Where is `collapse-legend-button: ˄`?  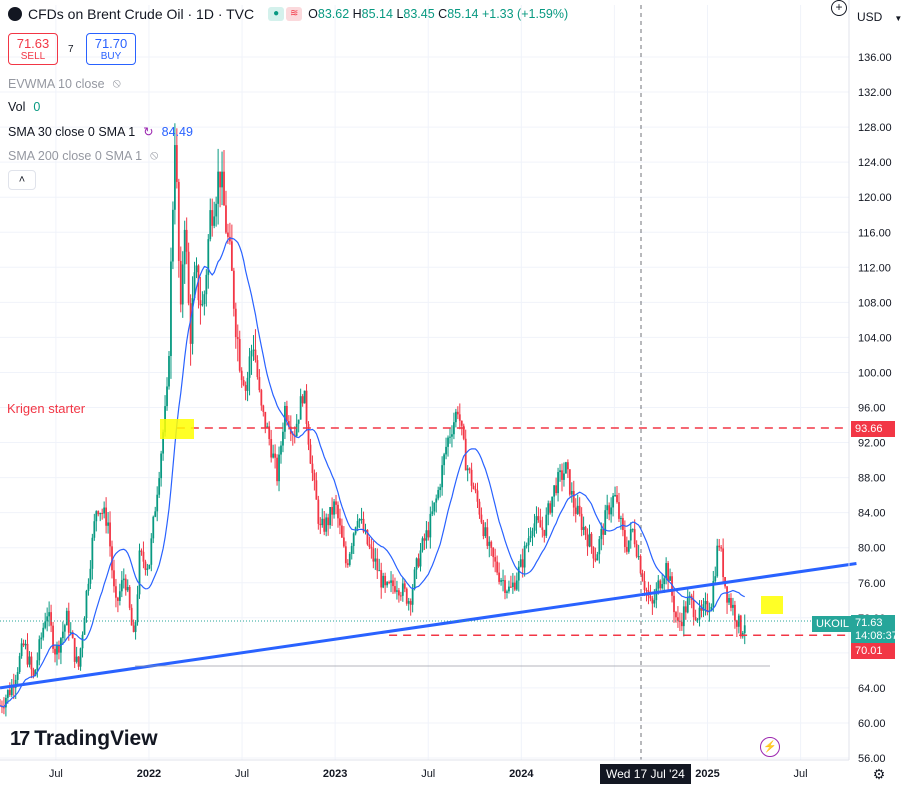 collapse-legend-button: ˄ is located at coordinates (22, 180).